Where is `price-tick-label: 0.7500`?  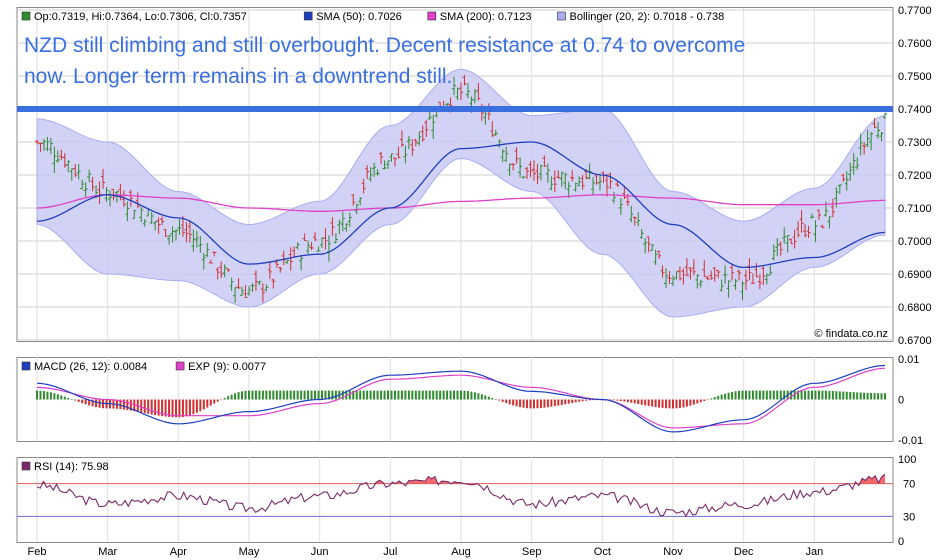 price-tick-label: 0.7500 is located at coordinates (915, 77).